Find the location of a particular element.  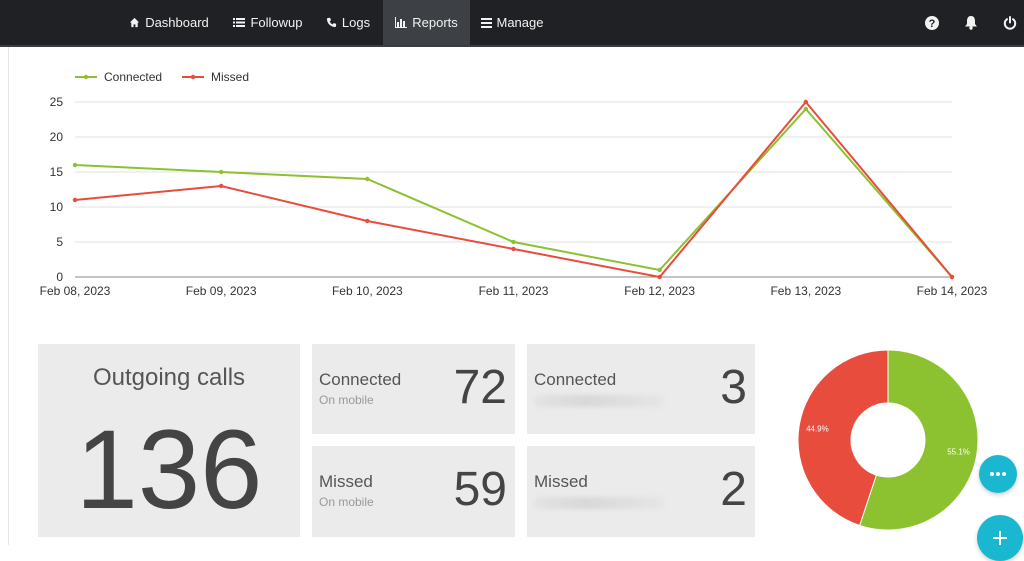

x-tick-label: Feb 13, 2023 is located at coordinates (805, 291).